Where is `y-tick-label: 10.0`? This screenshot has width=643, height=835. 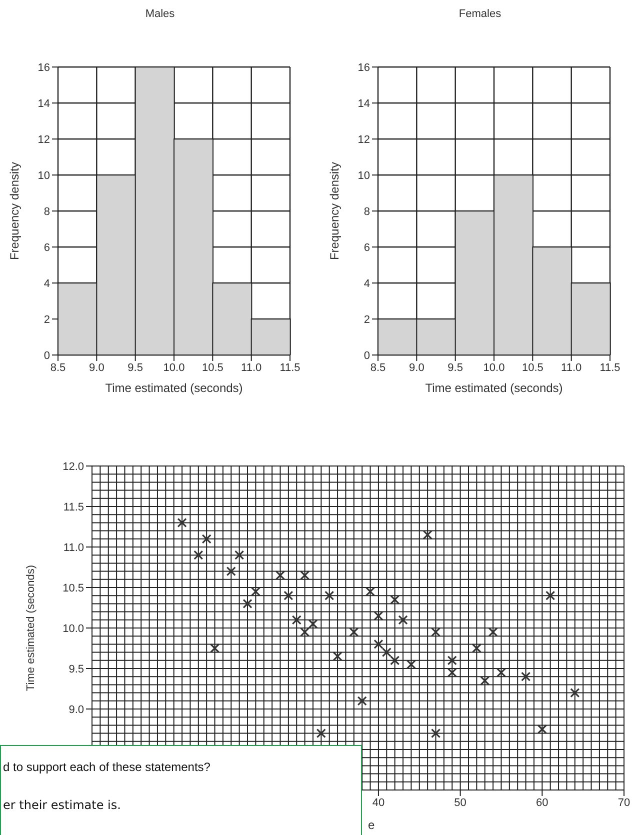
y-tick-label: 10.0 is located at coordinates (73, 628).